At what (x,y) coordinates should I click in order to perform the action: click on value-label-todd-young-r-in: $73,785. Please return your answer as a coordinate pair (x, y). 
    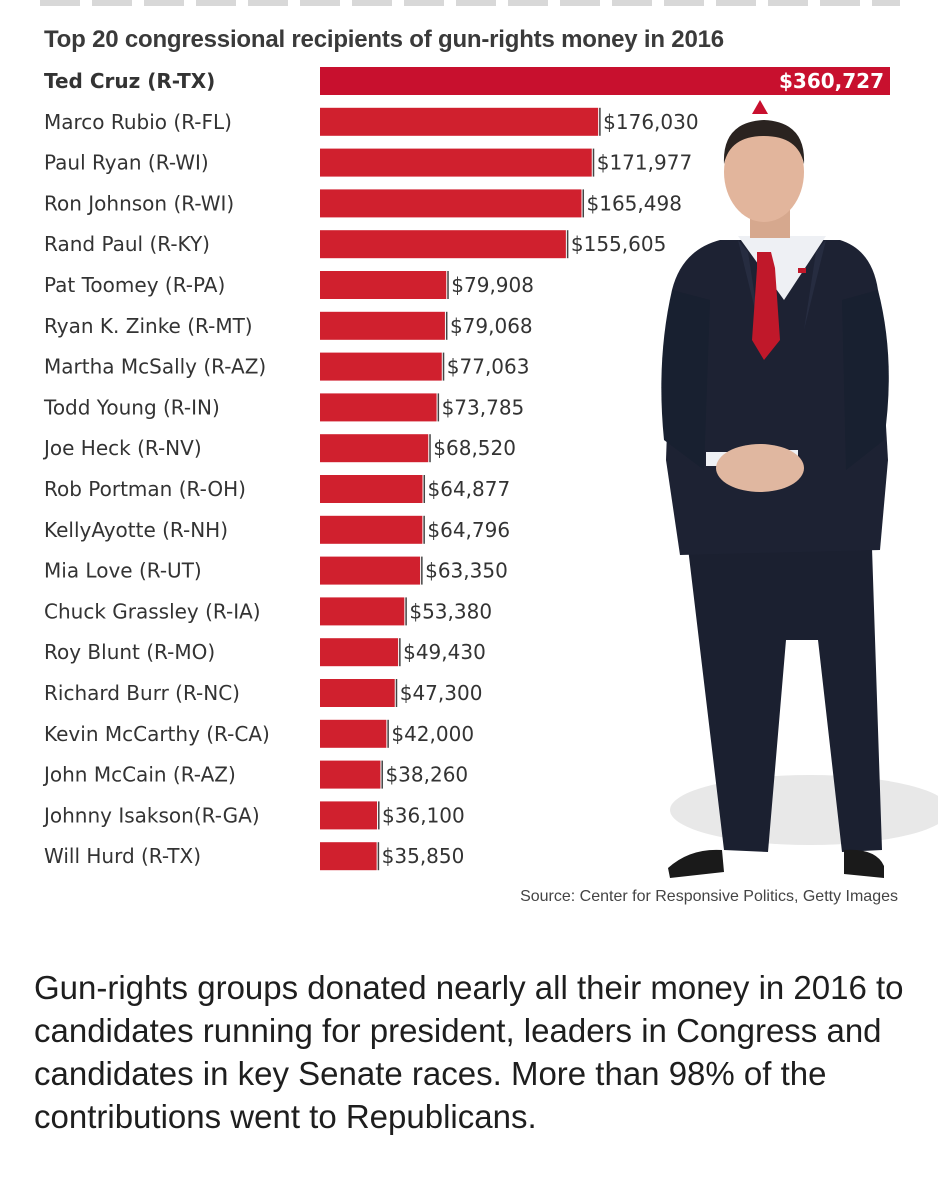
    Looking at the image, I should click on (483, 407).